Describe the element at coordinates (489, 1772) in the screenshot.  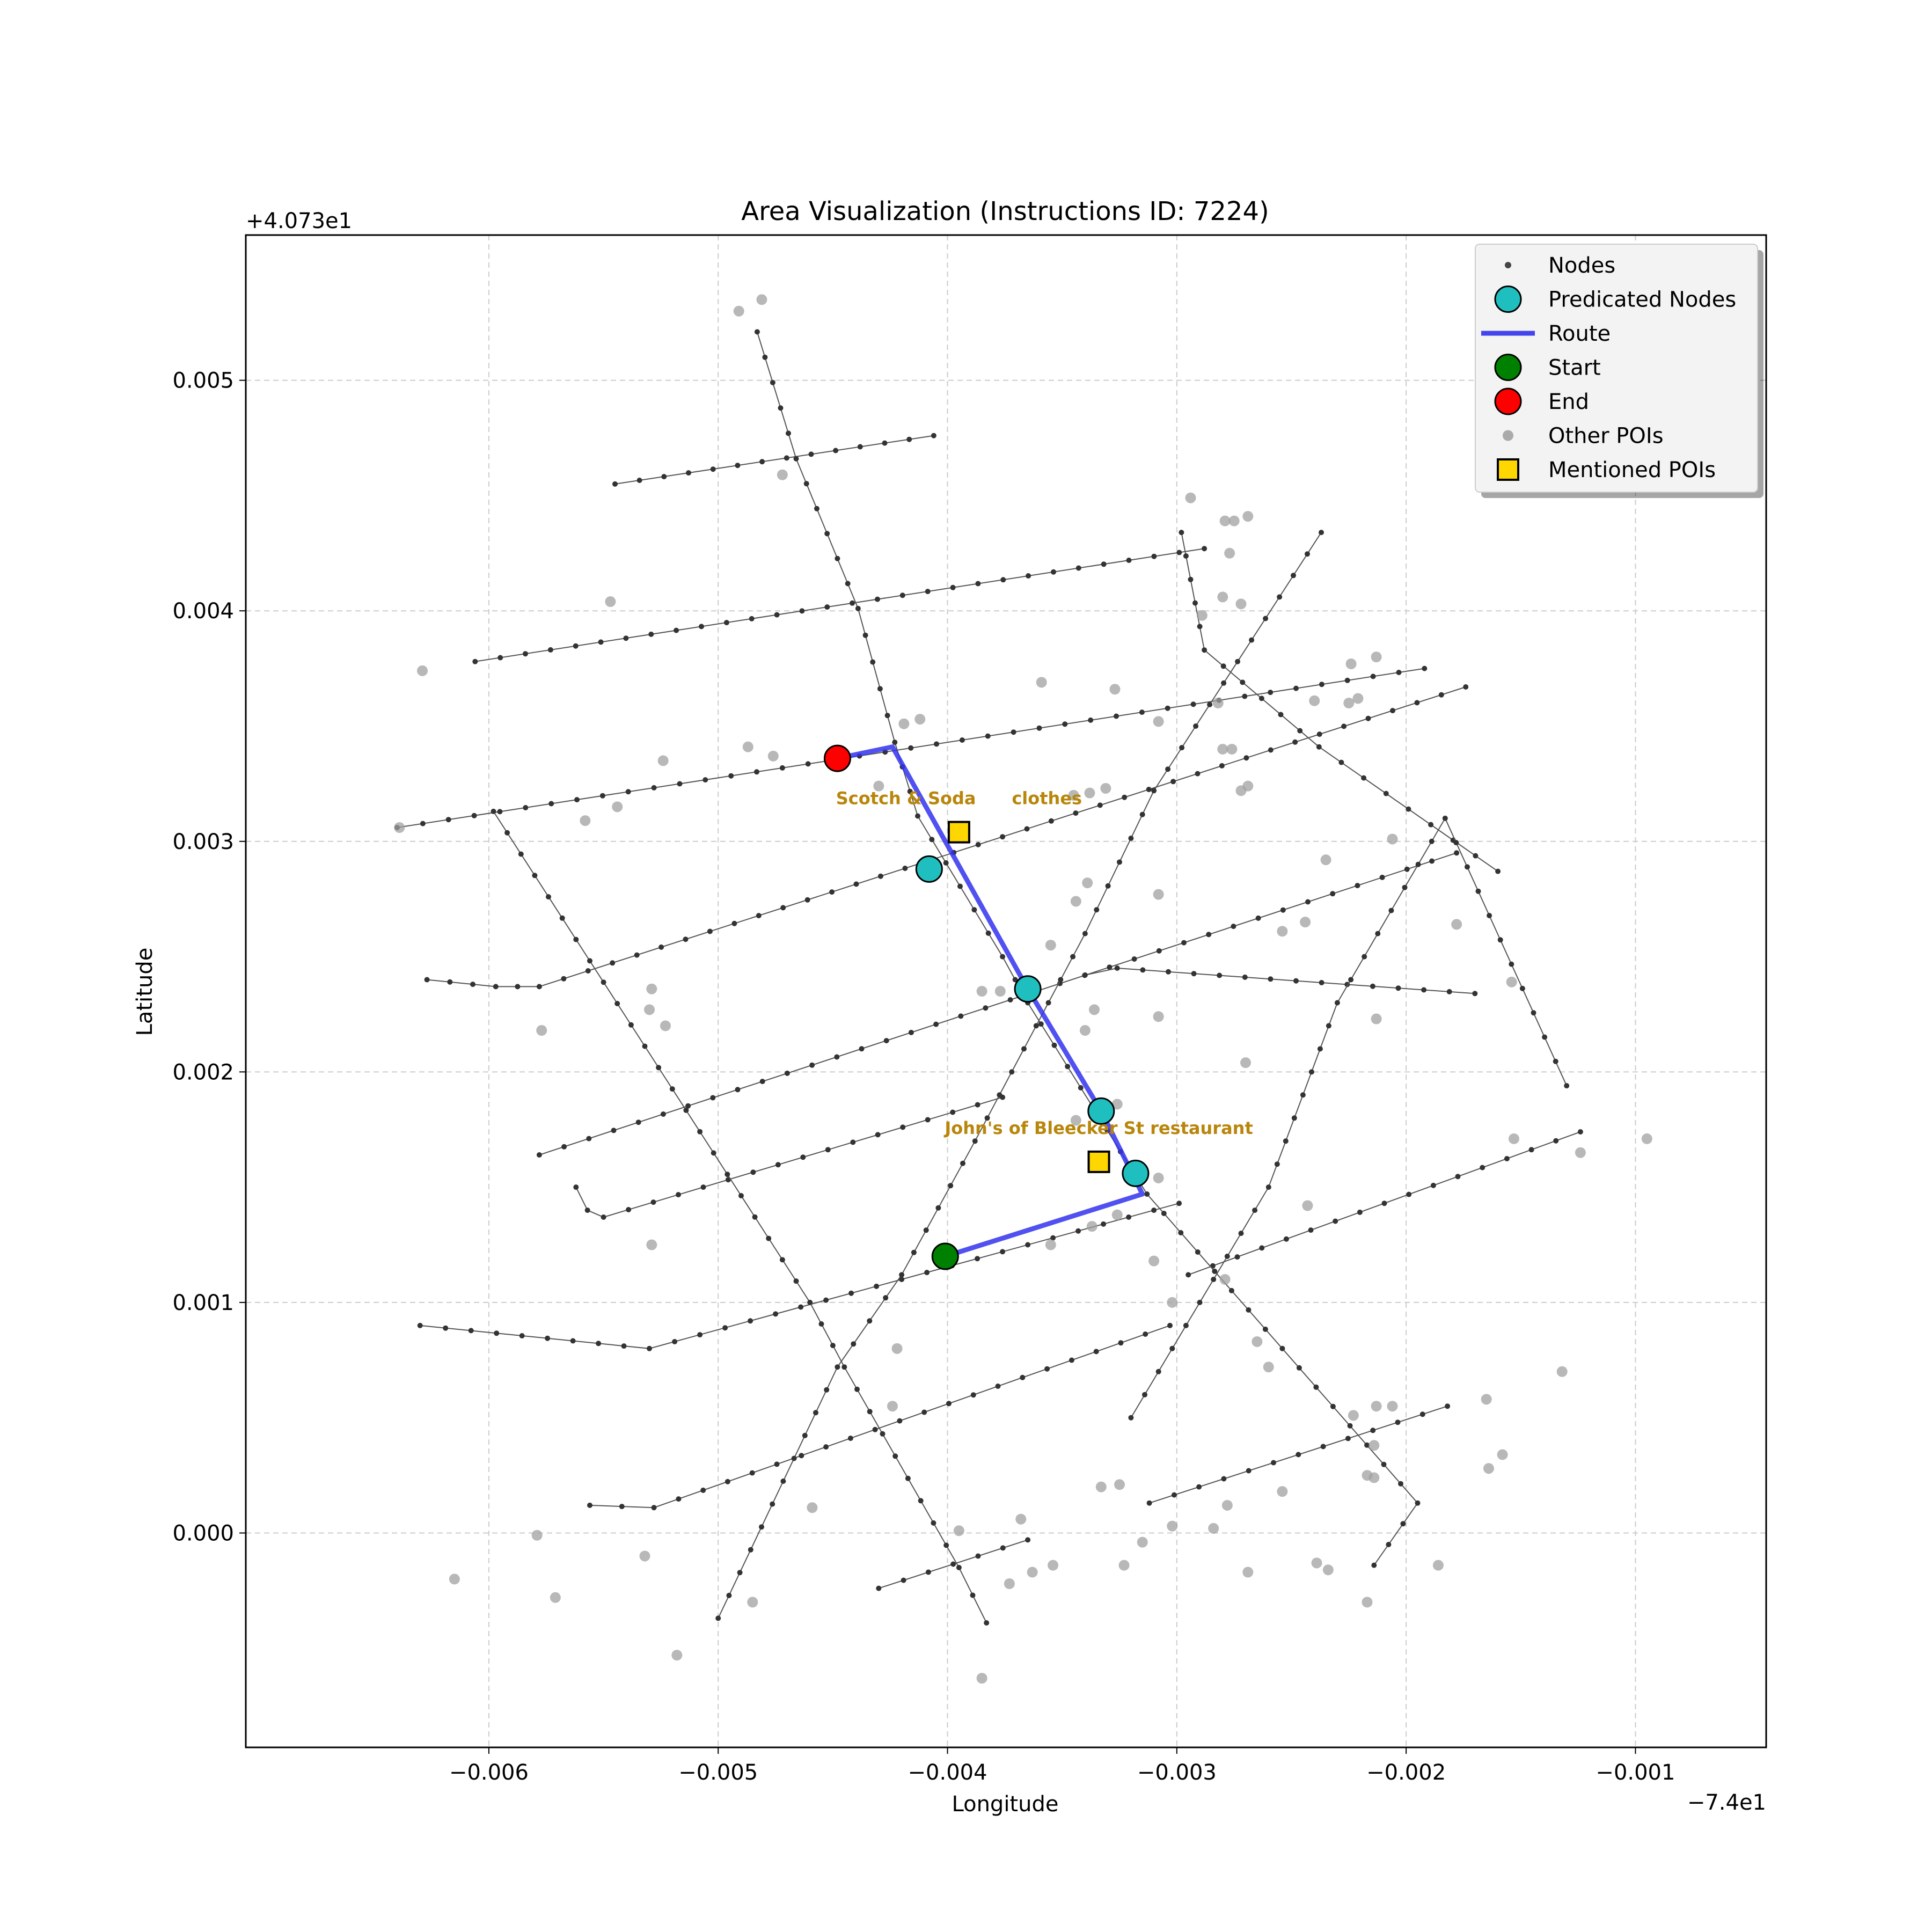
I see `x-tick-label: −0.006` at that location.